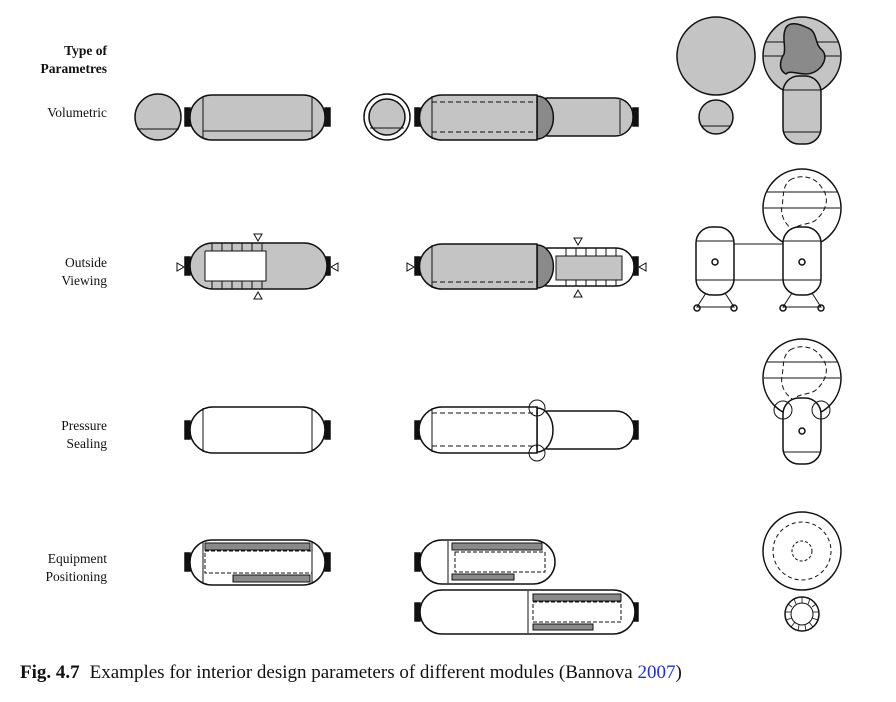 Image resolution: width=896 pixels, height=702 pixels. What do you see at coordinates (77, 112) in the screenshot?
I see `row-label-line1: Volumetric` at bounding box center [77, 112].